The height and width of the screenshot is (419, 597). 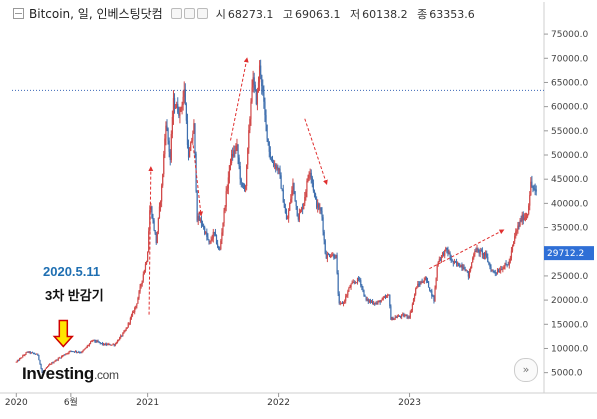 I want to click on double-chevron-right-icon: », so click(x=526, y=370).